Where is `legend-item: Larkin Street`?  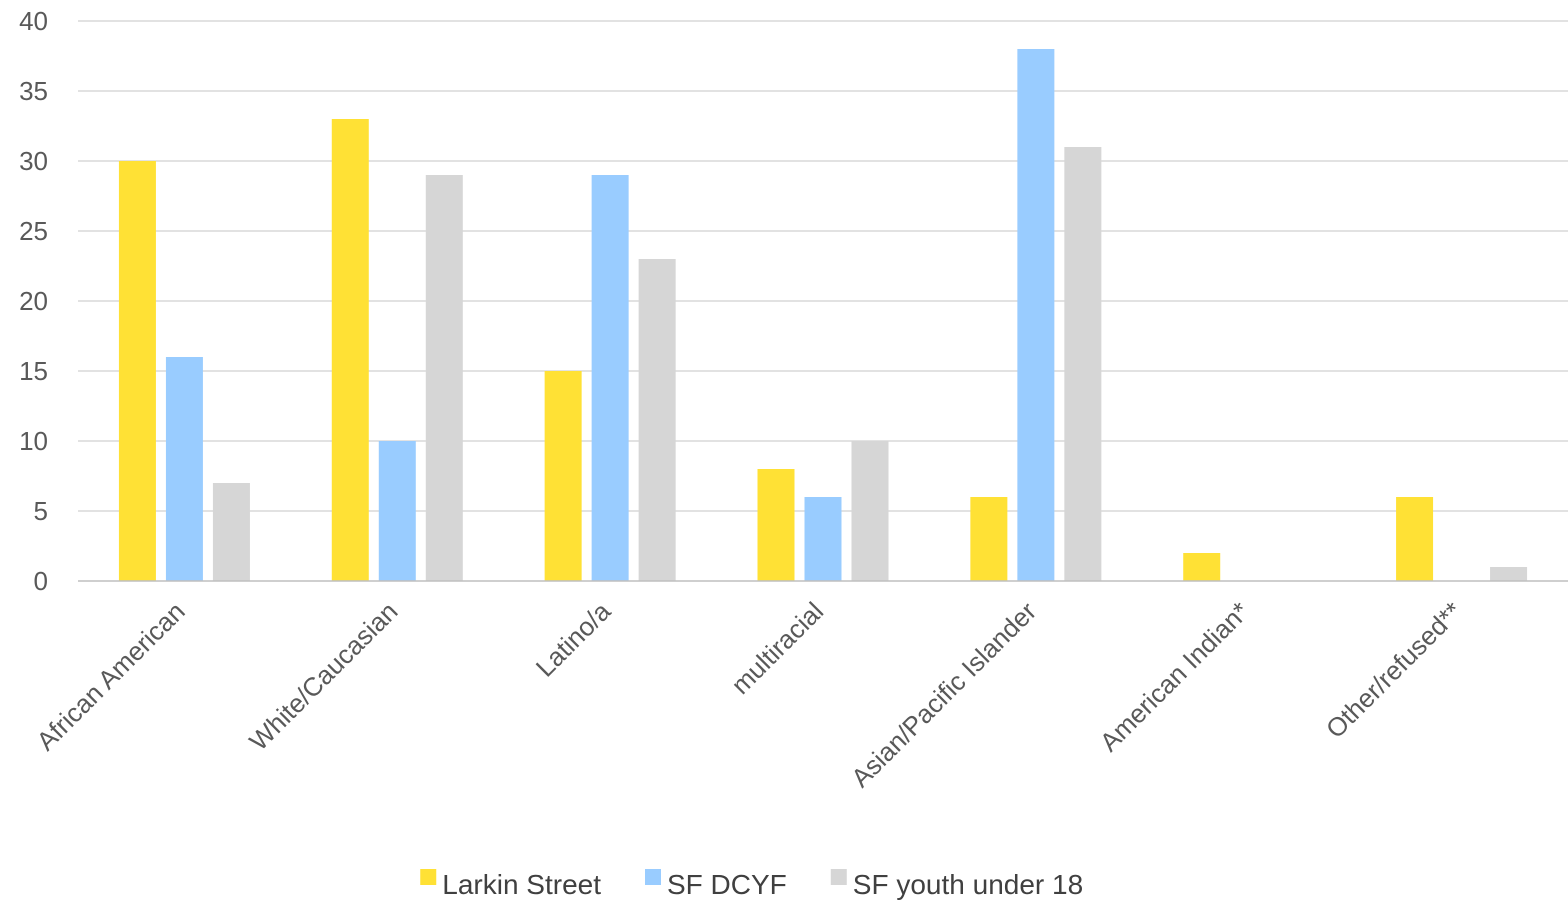
legend-item: Larkin Street is located at coordinates (510, 884).